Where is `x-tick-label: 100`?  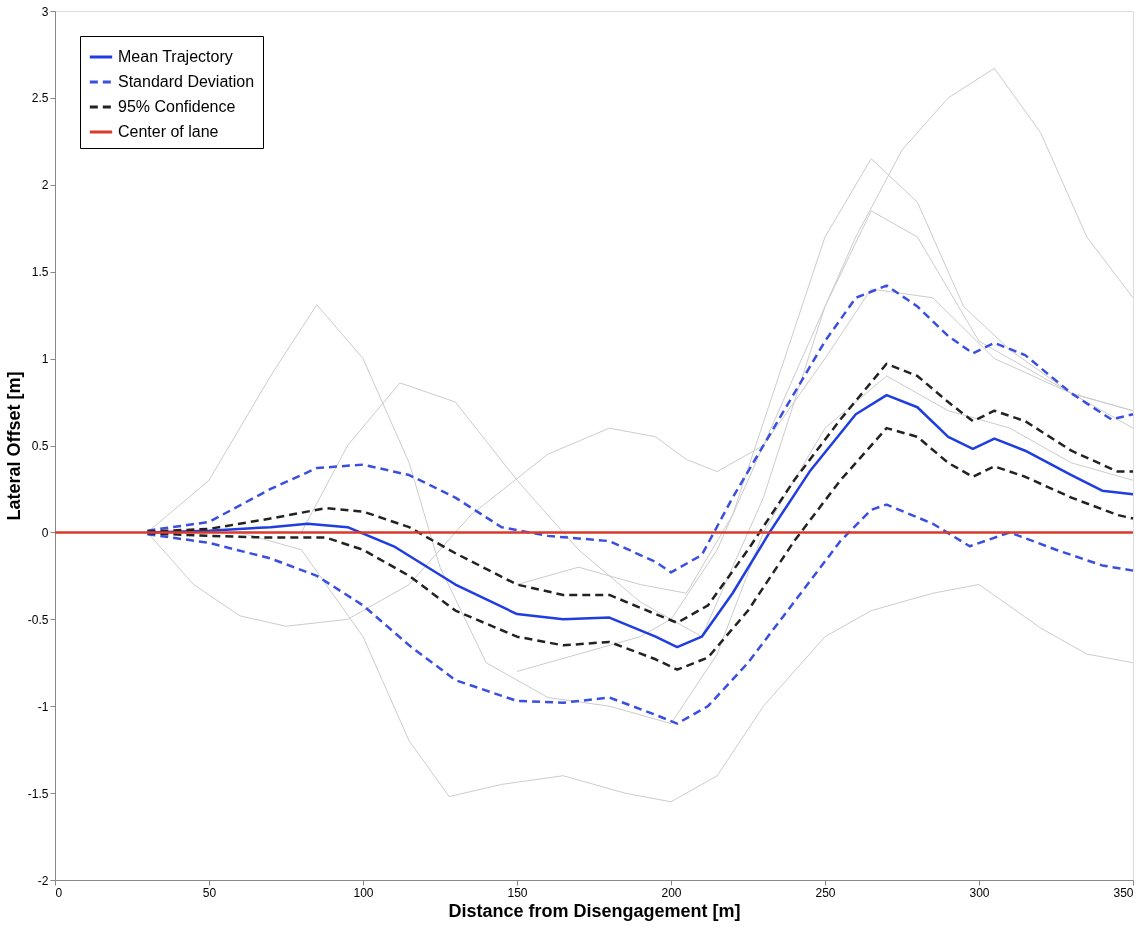 x-tick-label: 100 is located at coordinates (363, 892).